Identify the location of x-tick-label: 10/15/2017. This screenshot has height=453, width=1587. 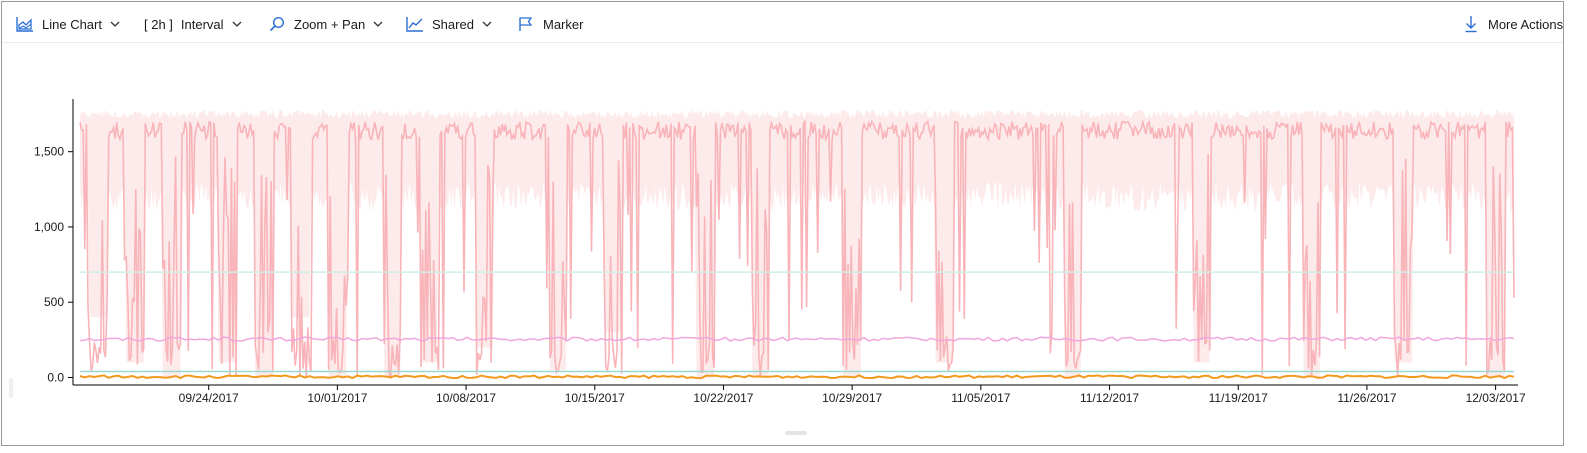
(595, 398).